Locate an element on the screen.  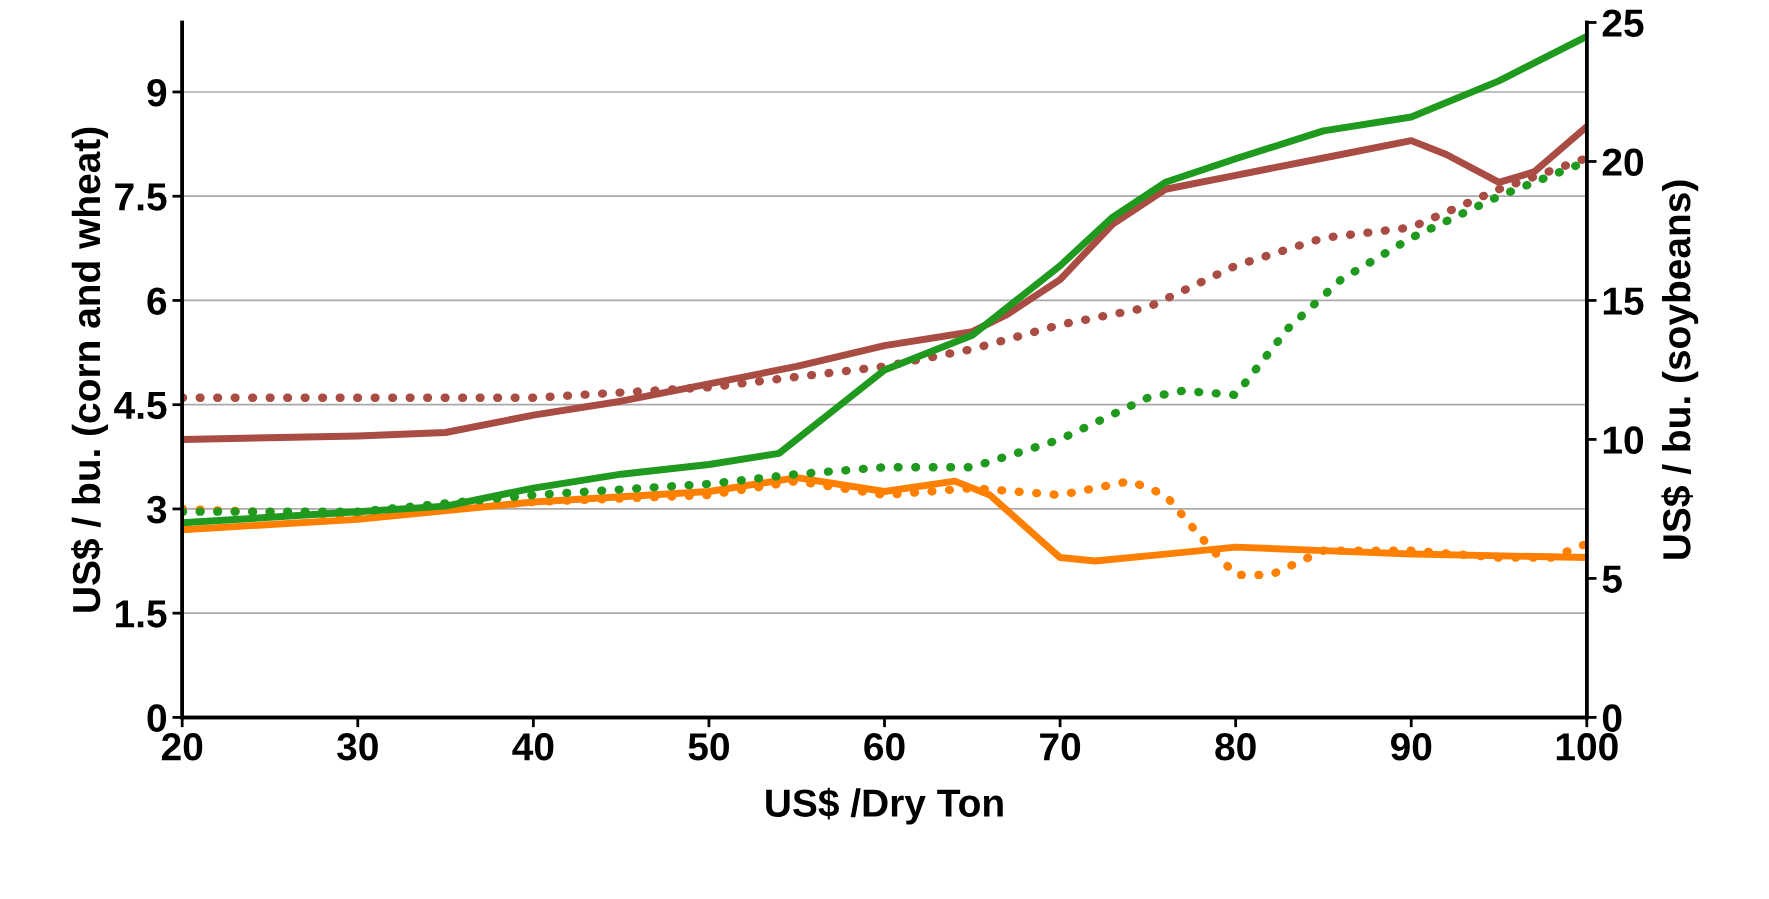
x-tick-label: 20 is located at coordinates (182, 747).